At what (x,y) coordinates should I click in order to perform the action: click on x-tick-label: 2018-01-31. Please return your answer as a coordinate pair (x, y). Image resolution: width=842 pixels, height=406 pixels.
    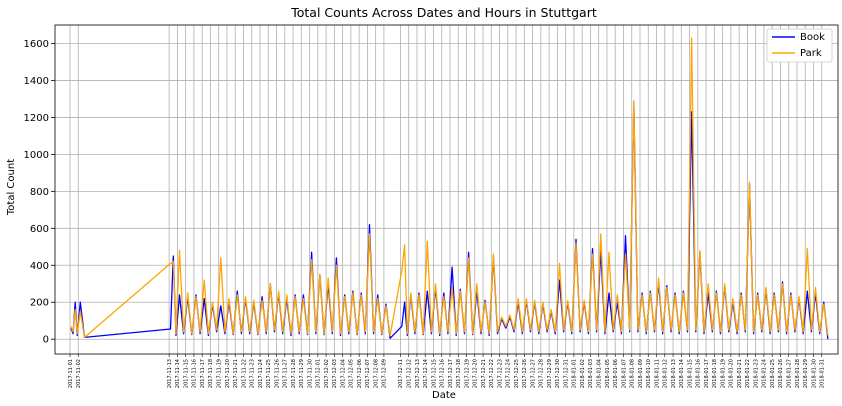
    Looking at the image, I should click on (823, 373).